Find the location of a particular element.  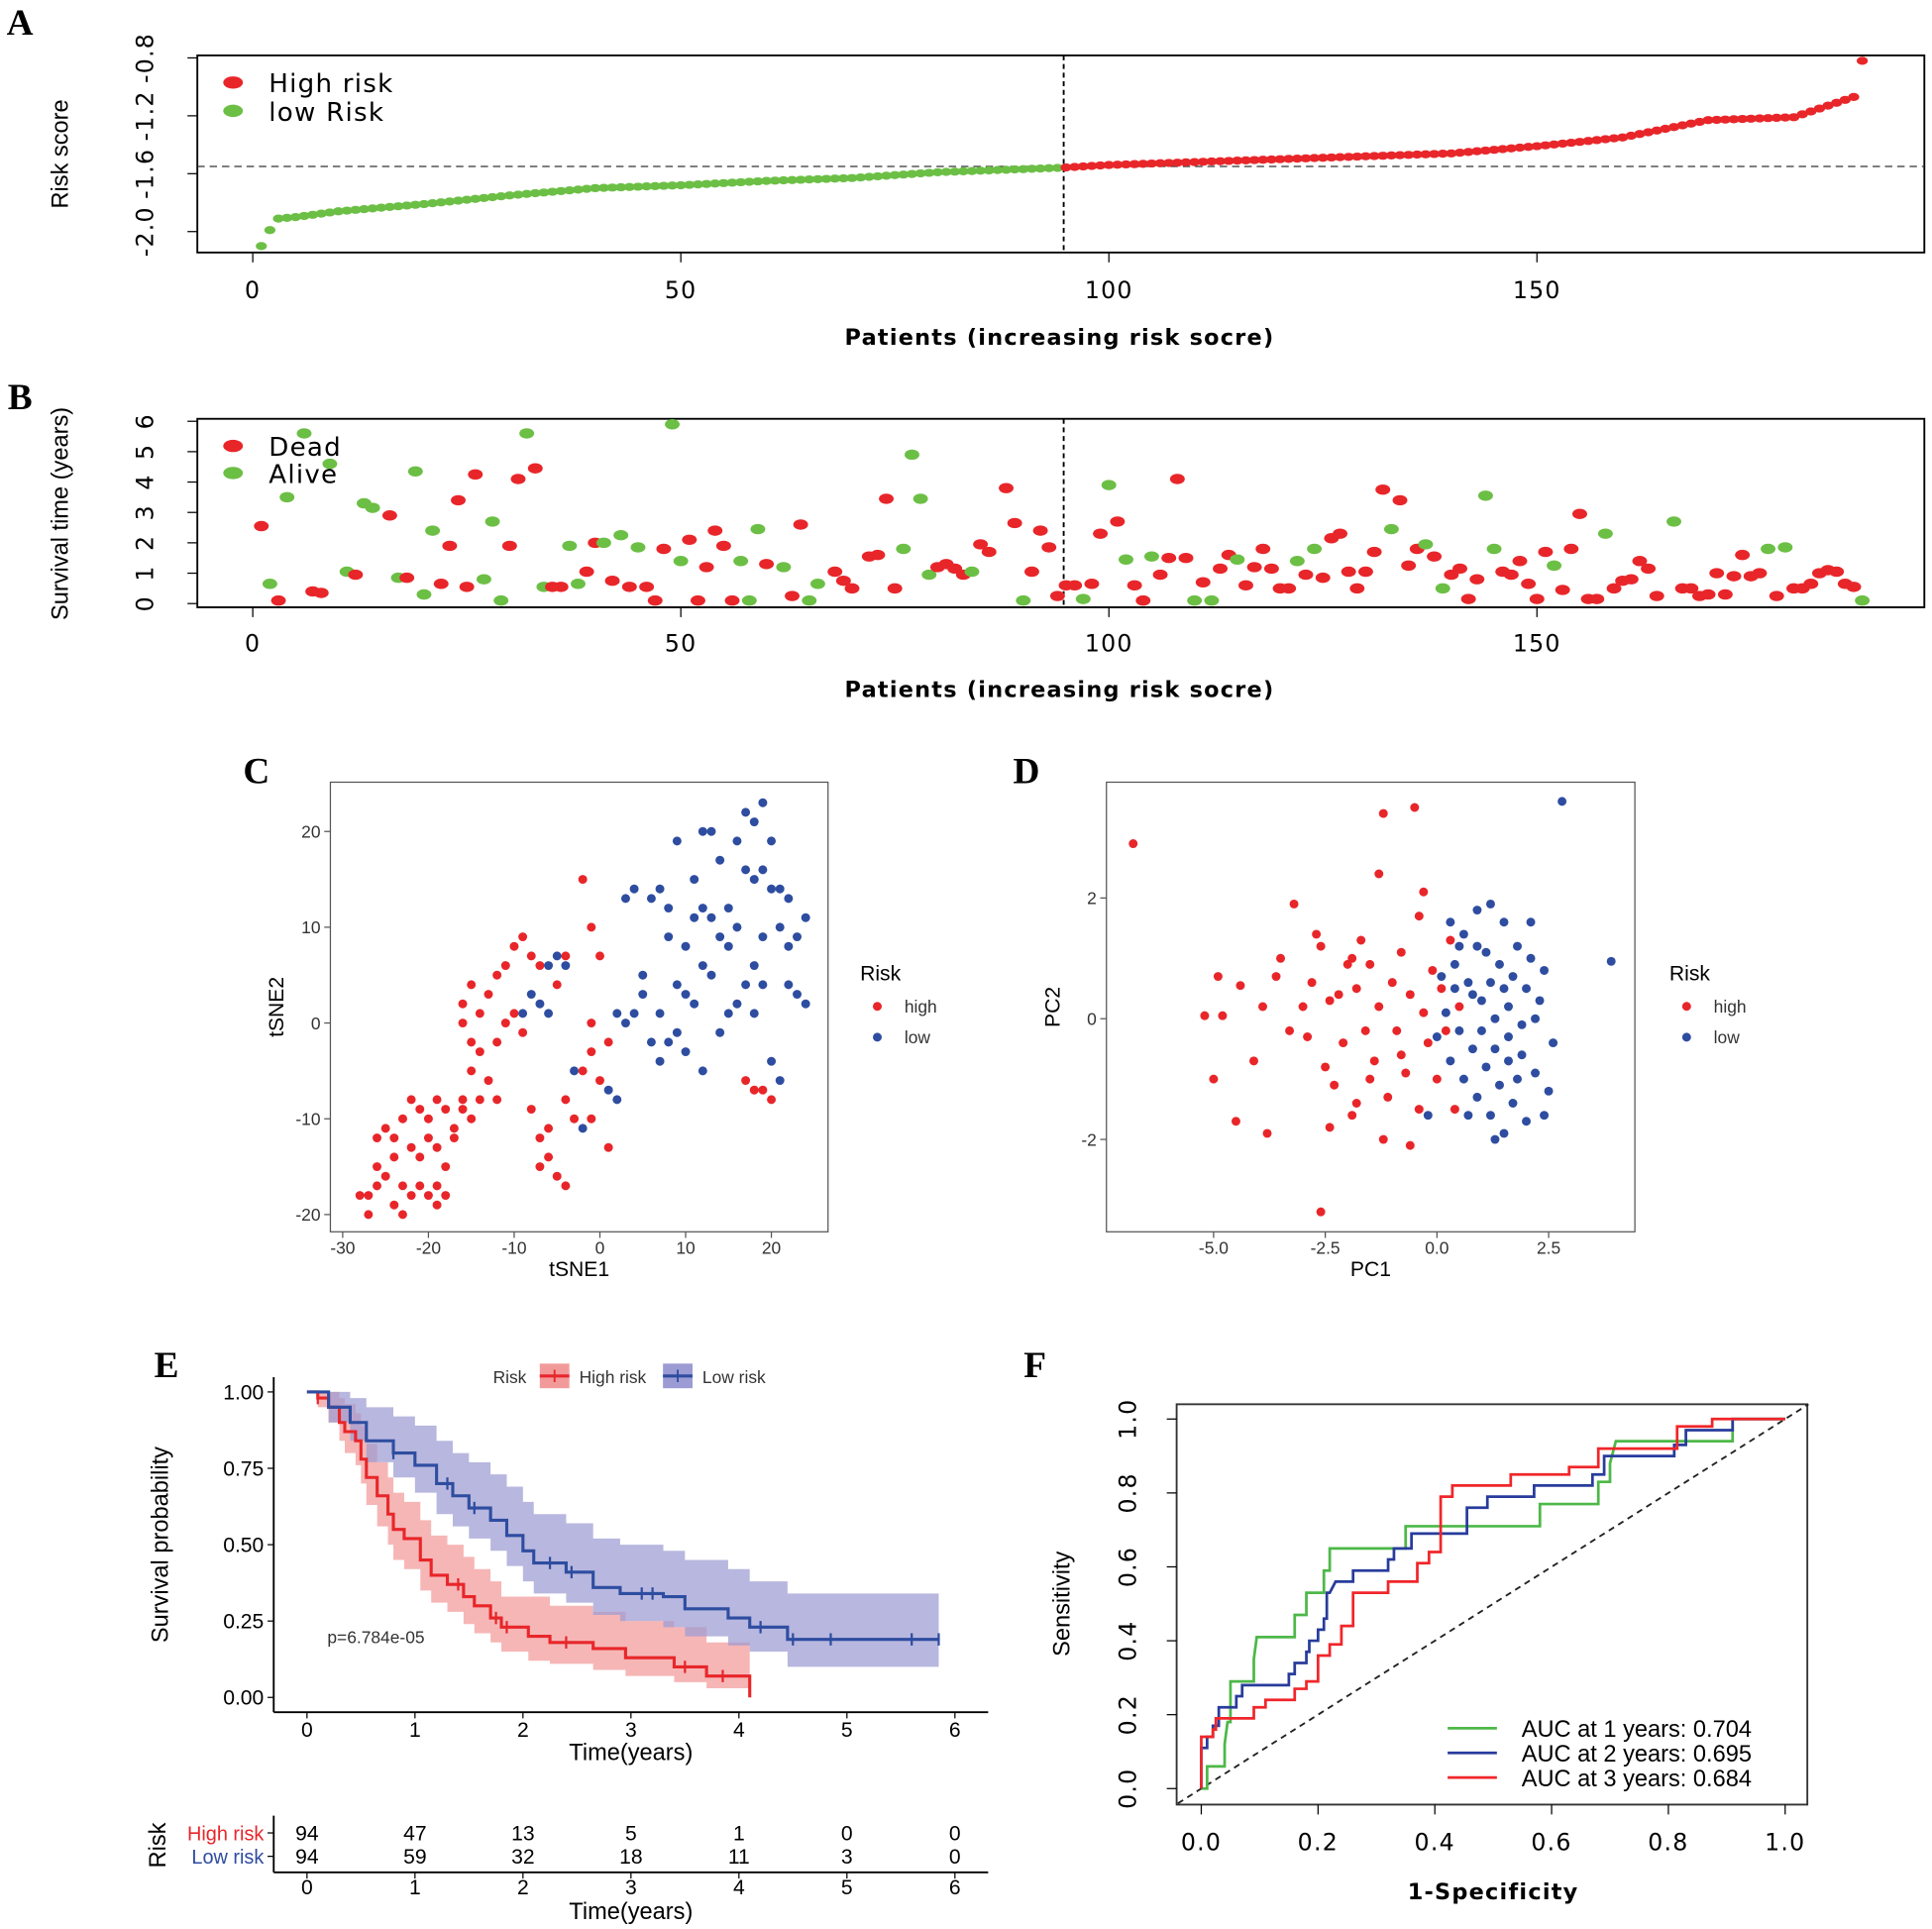

x-tick-label-c: 10 is located at coordinates (685, 1248).